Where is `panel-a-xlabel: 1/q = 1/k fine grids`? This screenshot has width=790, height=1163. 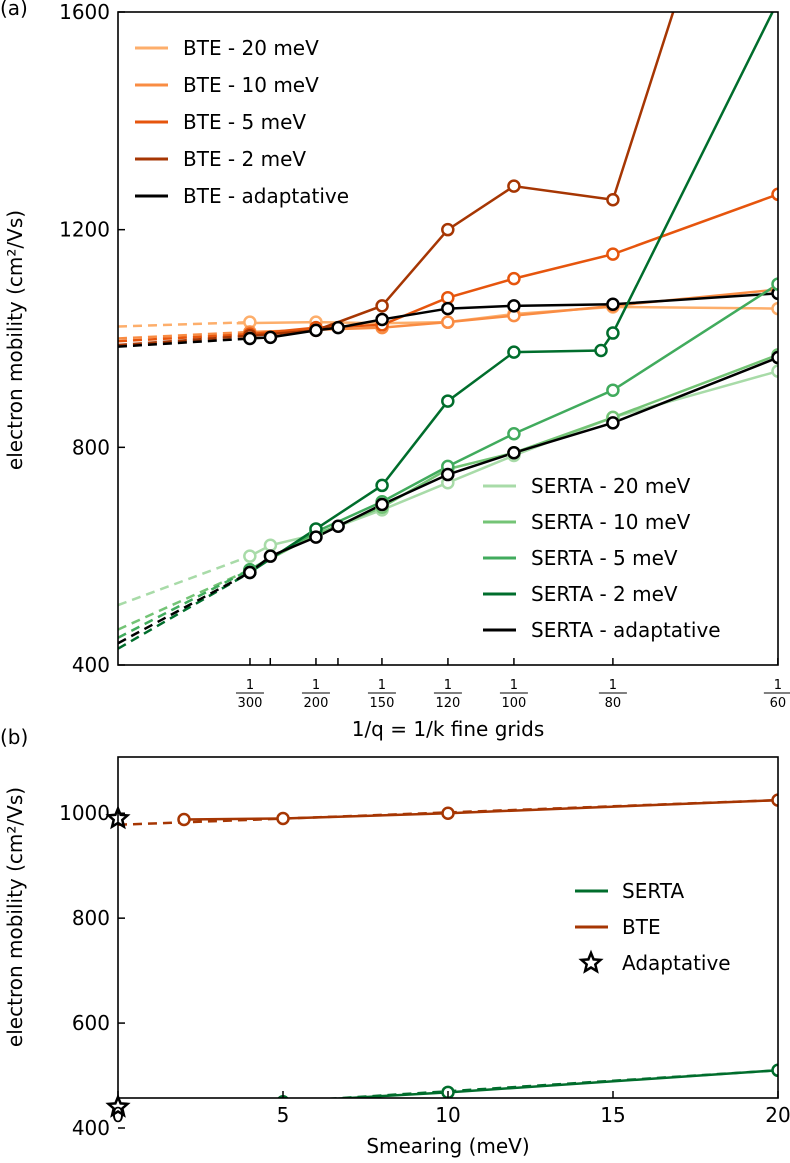 panel-a-xlabel: 1/q = 1/k fine grids is located at coordinates (448, 729).